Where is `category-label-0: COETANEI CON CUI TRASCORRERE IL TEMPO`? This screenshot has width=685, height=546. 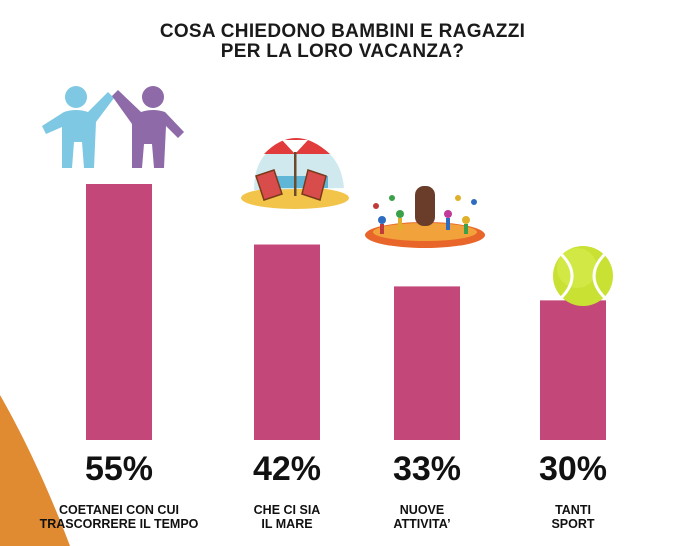 category-label-0: COETANEI CON CUI TRASCORRERE IL TEMPO is located at coordinates (119, 517).